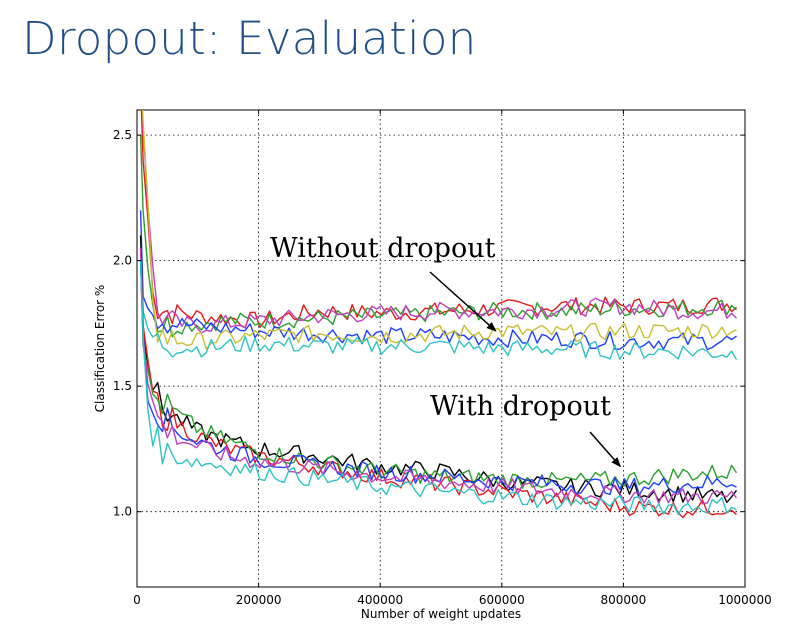 This screenshot has width=795, height=629. What do you see at coordinates (122, 386) in the screenshot?
I see `y-tick-label: 1.5` at bounding box center [122, 386].